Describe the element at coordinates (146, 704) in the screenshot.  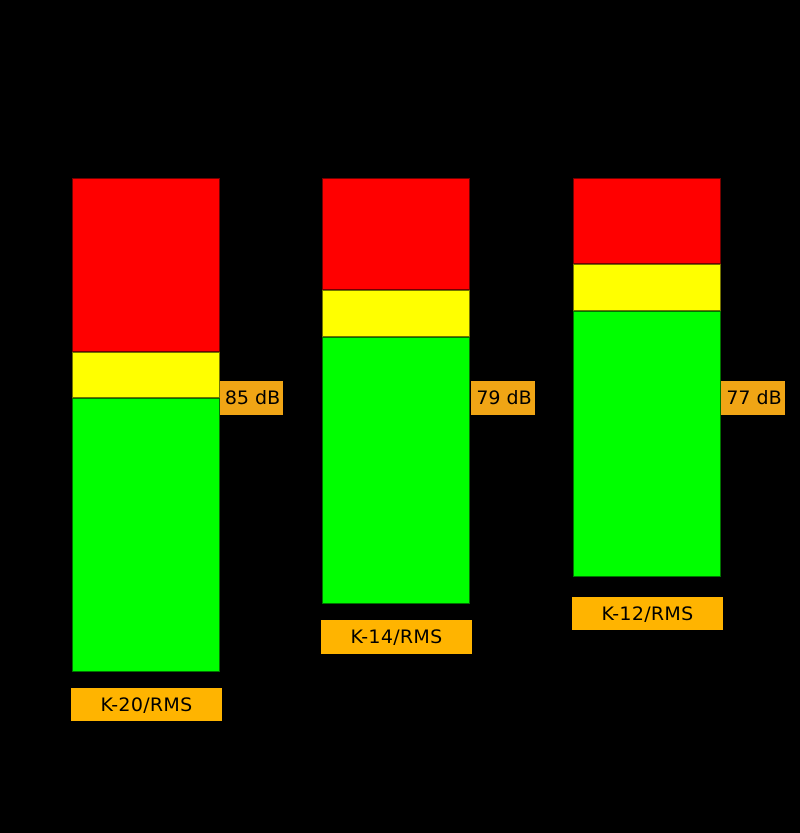
I see `meter-k20-name-label: K-20/RMS` at that location.